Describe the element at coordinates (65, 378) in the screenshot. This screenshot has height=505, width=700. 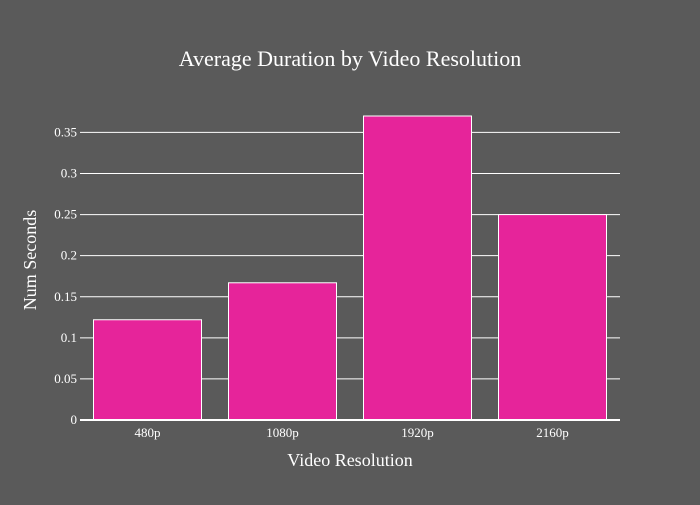
I see `y-tick-label: 0.05` at that location.